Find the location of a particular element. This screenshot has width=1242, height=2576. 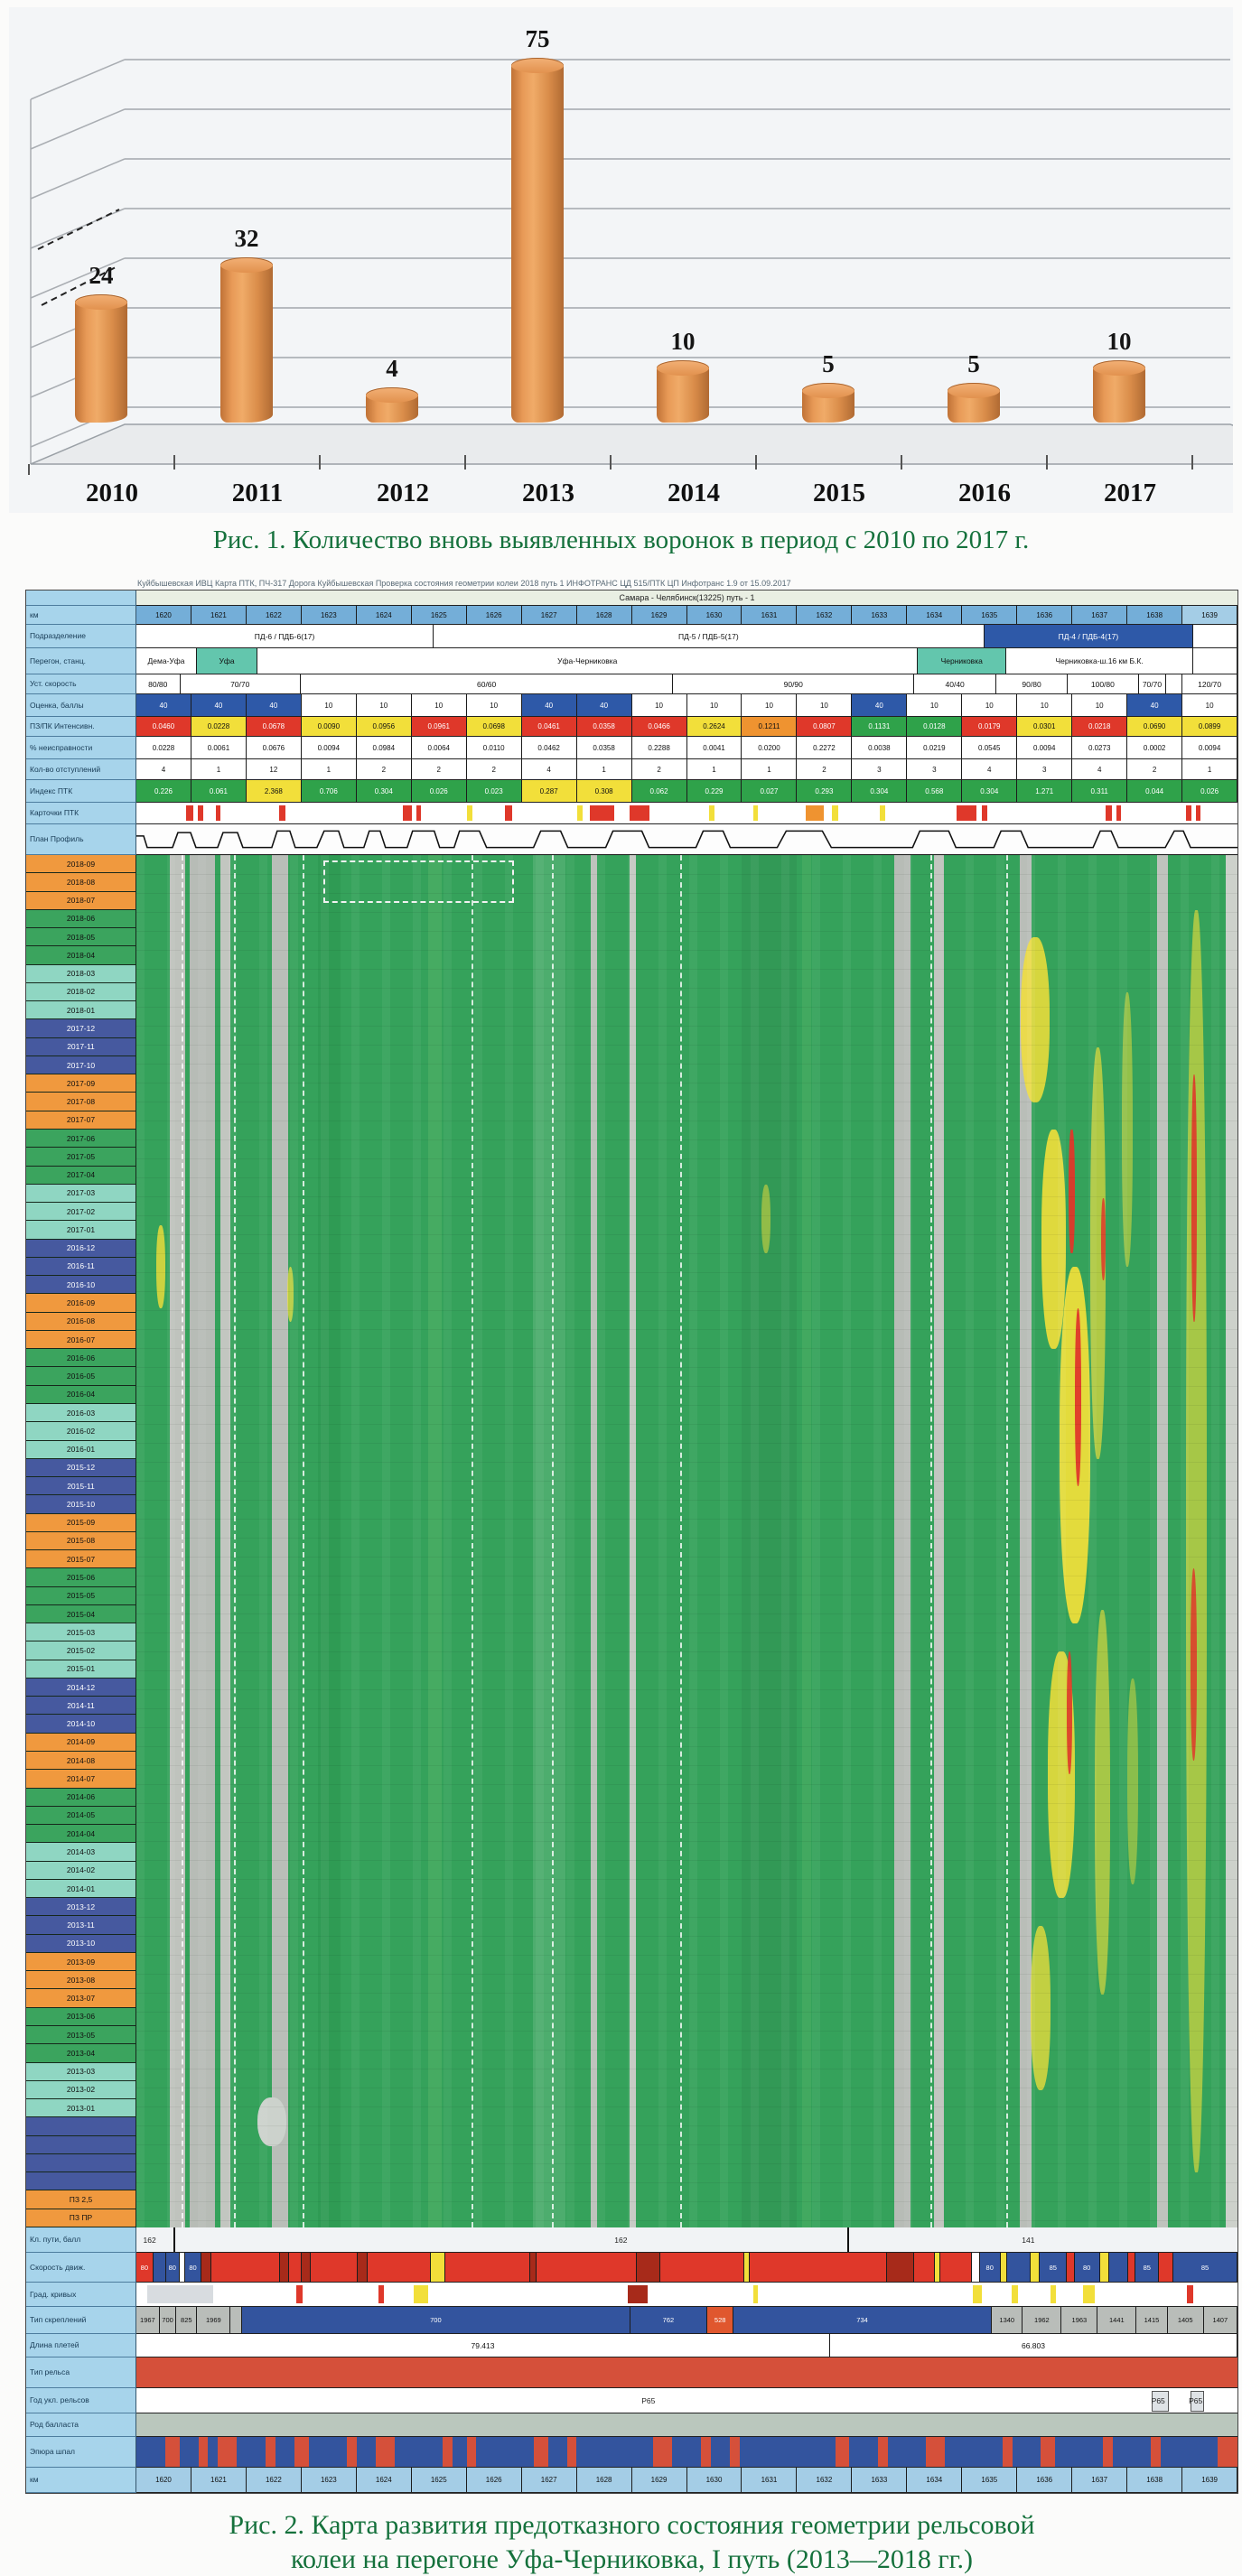

bar-value-label: 32 is located at coordinates (247, 239).